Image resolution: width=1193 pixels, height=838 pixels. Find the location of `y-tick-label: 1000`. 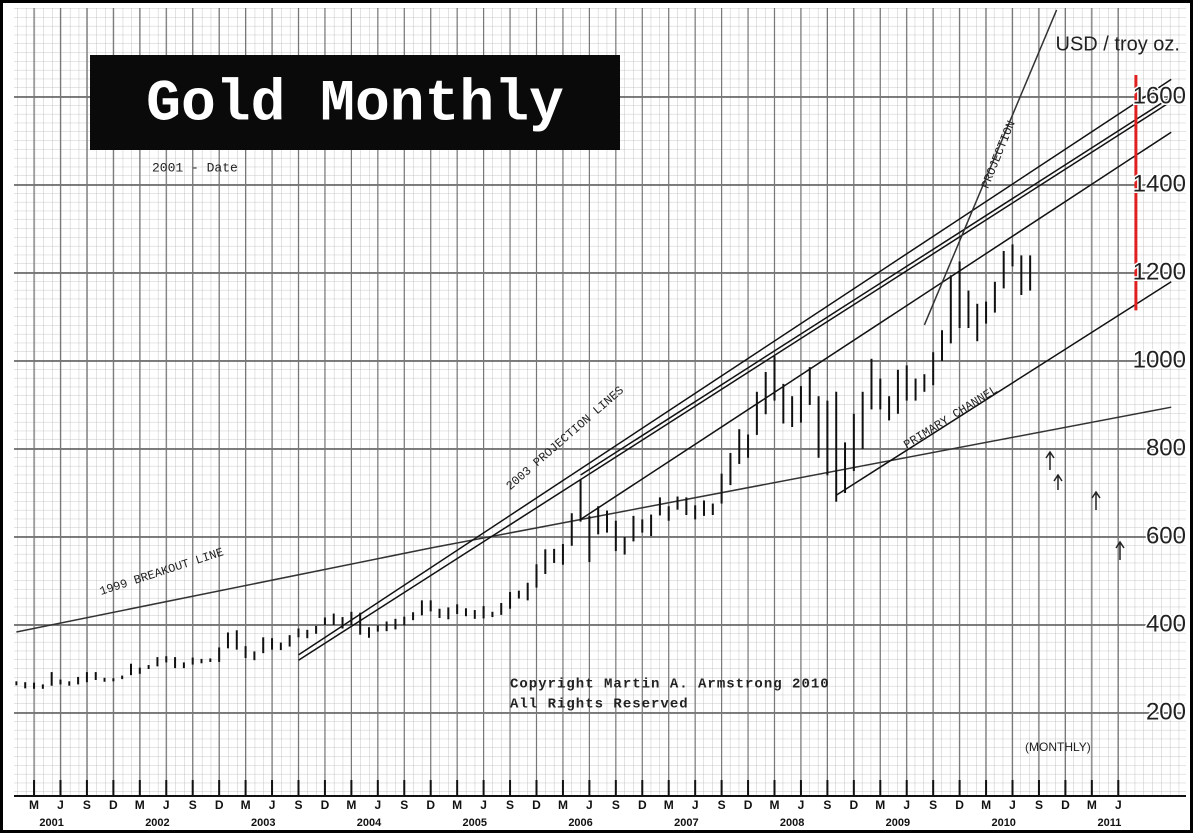

y-tick-label: 1000 is located at coordinates (1159, 359).